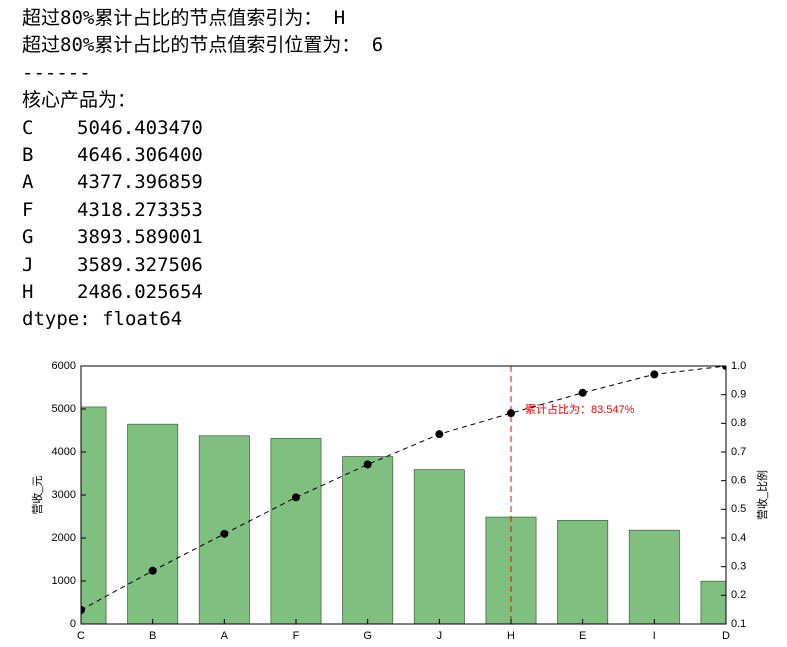 Image resolution: width=787 pixels, height=647 pixels. I want to click on output-line: ------, so click(56, 72).